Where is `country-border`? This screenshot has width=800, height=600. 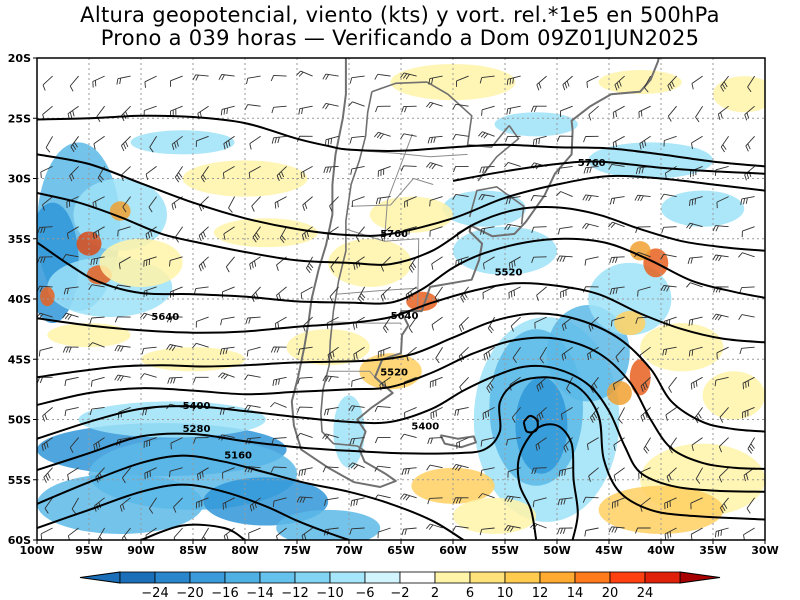 country-border is located at coordinates (496, 205).